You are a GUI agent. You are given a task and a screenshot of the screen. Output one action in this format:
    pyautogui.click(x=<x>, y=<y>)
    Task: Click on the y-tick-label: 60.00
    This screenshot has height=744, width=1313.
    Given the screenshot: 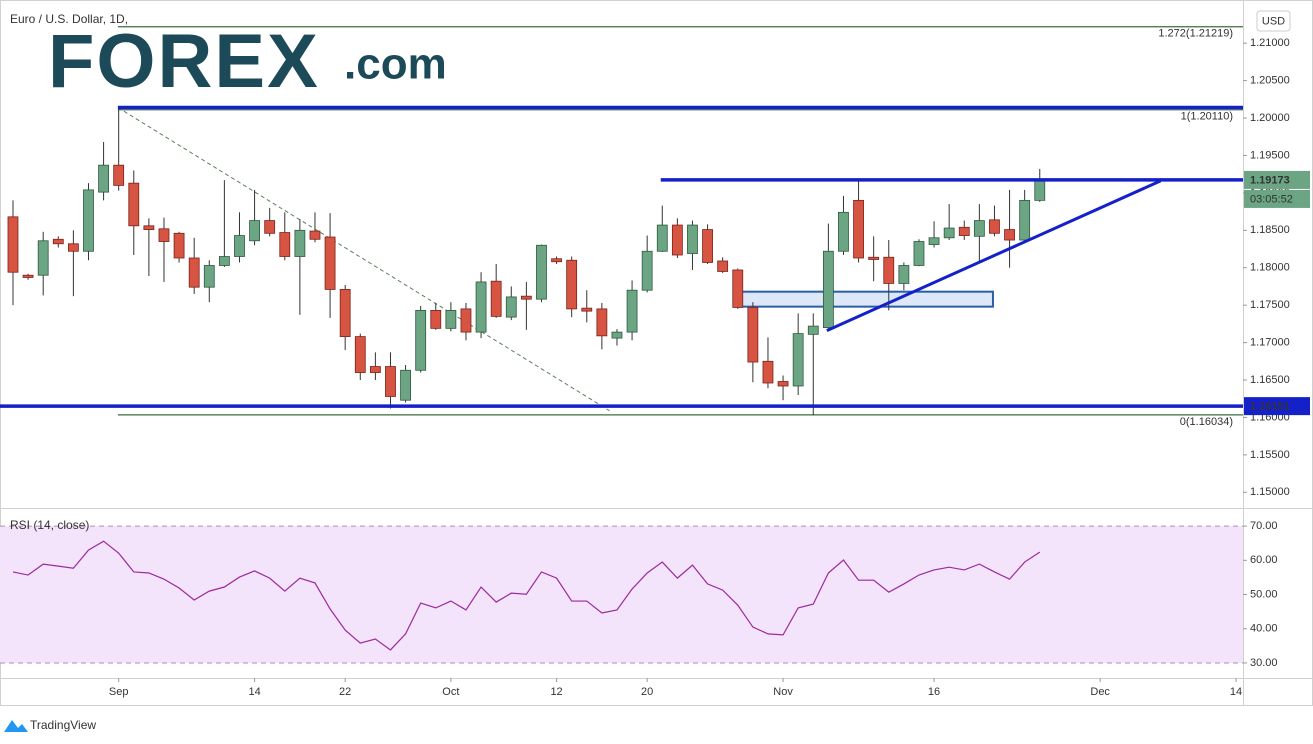 What is the action you would take?
    pyautogui.click(x=1264, y=560)
    